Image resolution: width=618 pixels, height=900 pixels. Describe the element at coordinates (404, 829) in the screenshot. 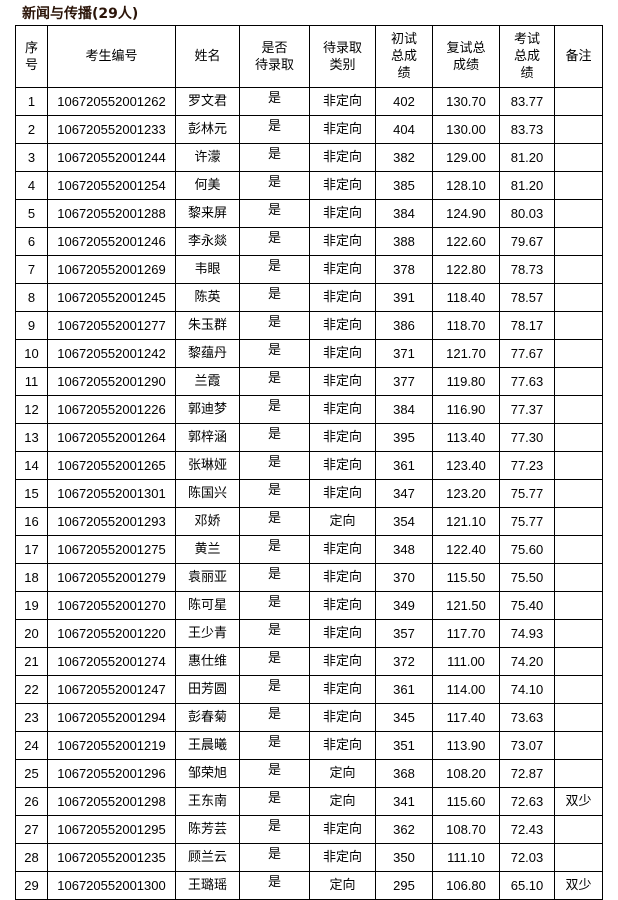

I see `cell-preliminary-score: 362` at that location.